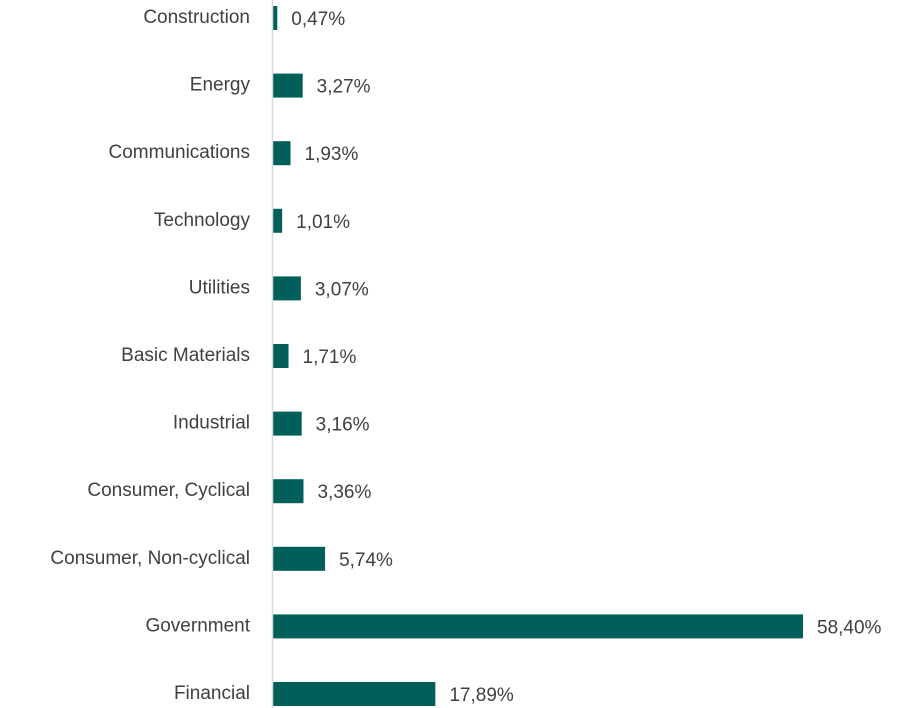  I want to click on category-label: Construction, so click(196, 17).